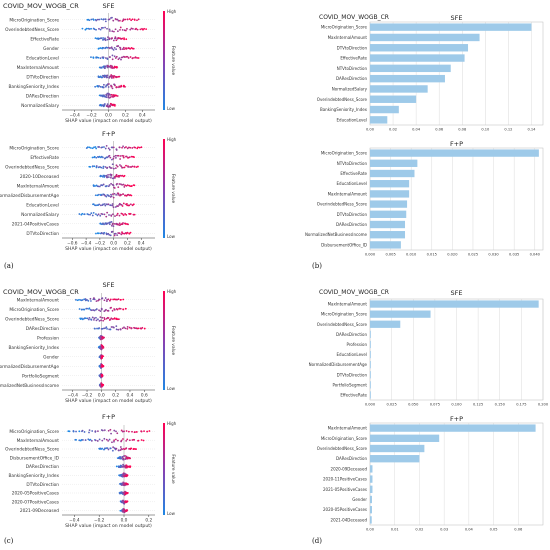 This screenshot has height=550, width=550. What do you see at coordinates (42, 205) in the screenshot?
I see `panel-a-fp-feature-label: EducationLevel` at bounding box center [42, 205].